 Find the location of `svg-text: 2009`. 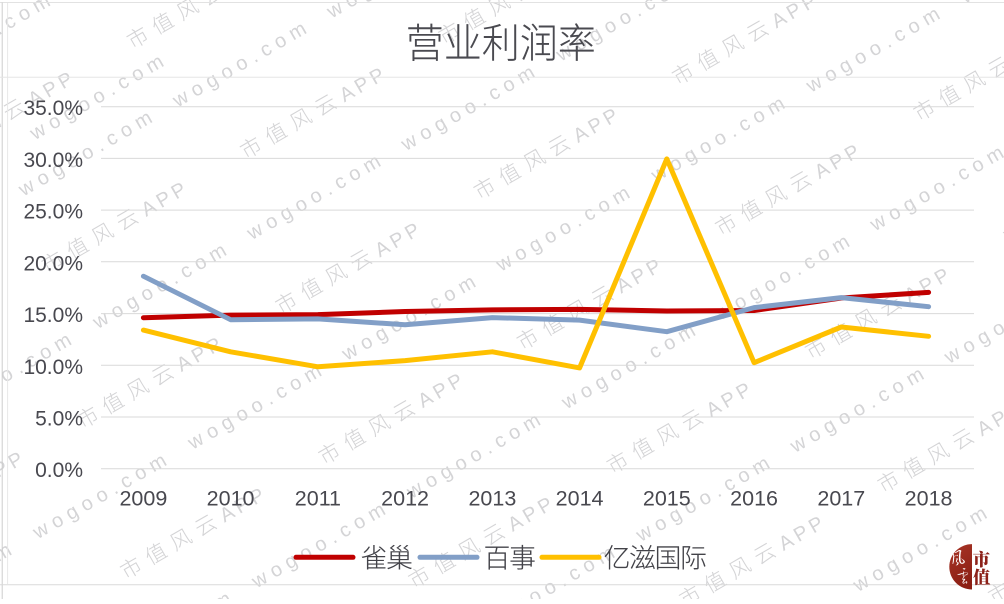

svg-text: 2009 is located at coordinates (143, 499).